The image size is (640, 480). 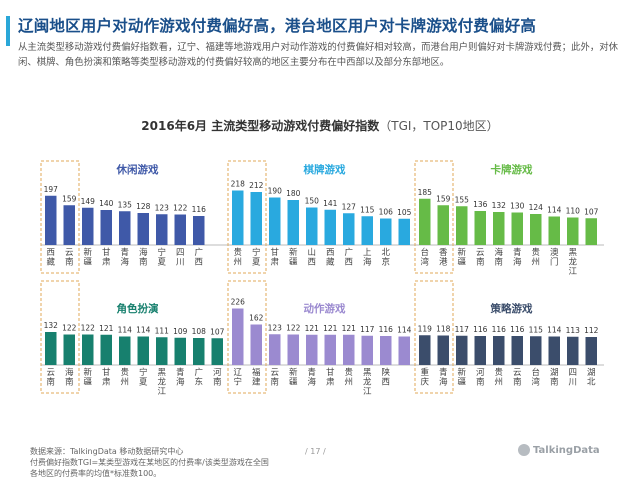 What do you see at coordinates (385, 372) in the screenshot?
I see `category-char: 陕` at bounding box center [385, 372].